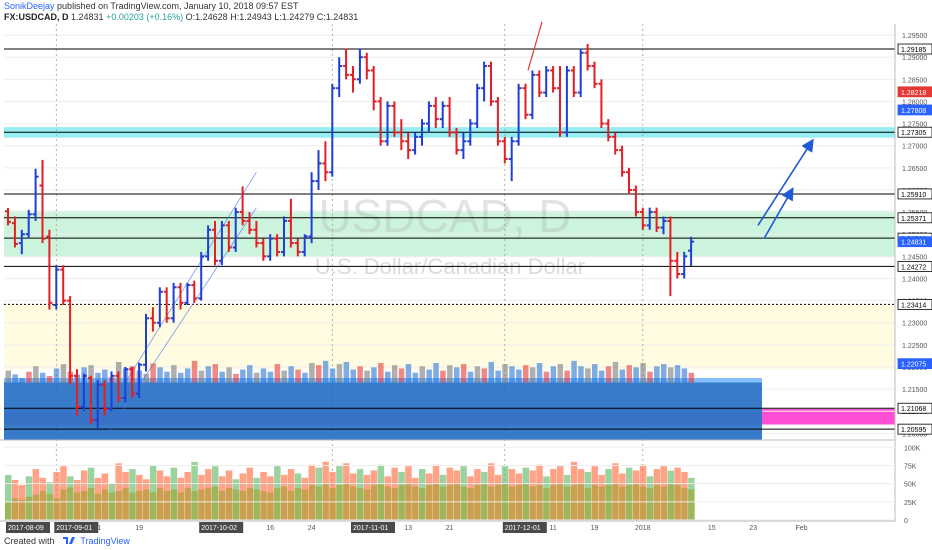  I want to click on price-tick-label: 1.27500, so click(914, 125).